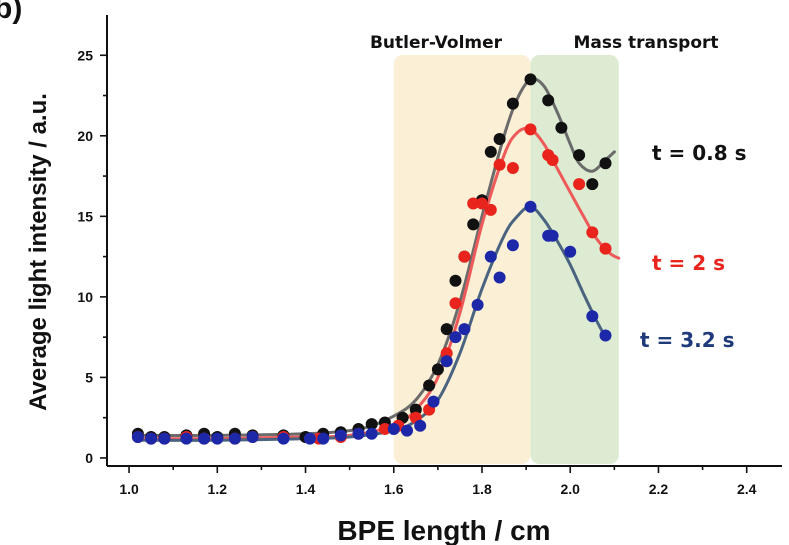 The image size is (789, 545). What do you see at coordinates (574, 259) in the screenshot?
I see `region-mass-transport` at bounding box center [574, 259].